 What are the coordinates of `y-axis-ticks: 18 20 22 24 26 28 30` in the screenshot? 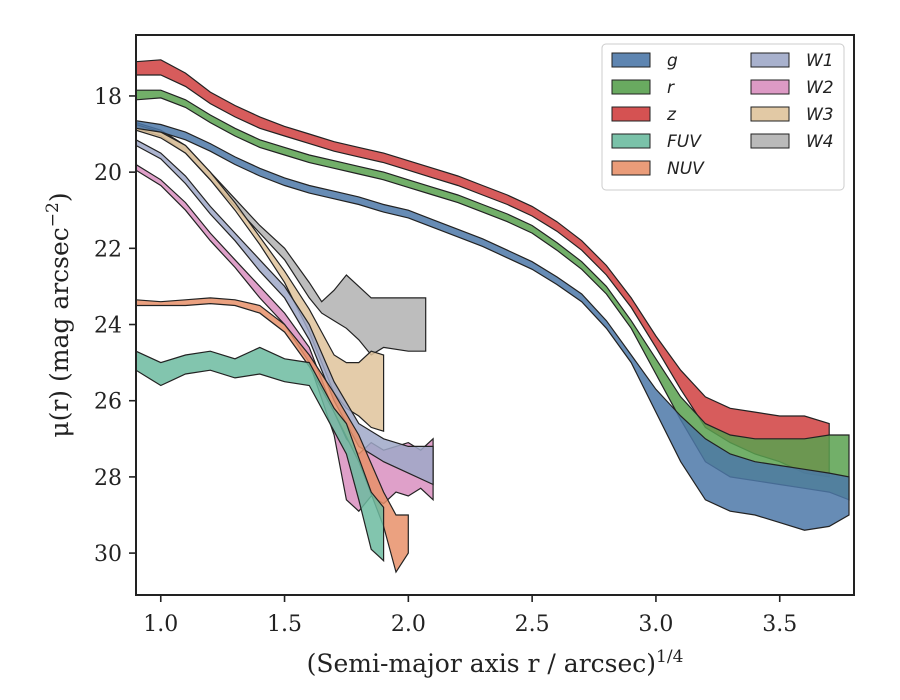 It's located at (115, 326).